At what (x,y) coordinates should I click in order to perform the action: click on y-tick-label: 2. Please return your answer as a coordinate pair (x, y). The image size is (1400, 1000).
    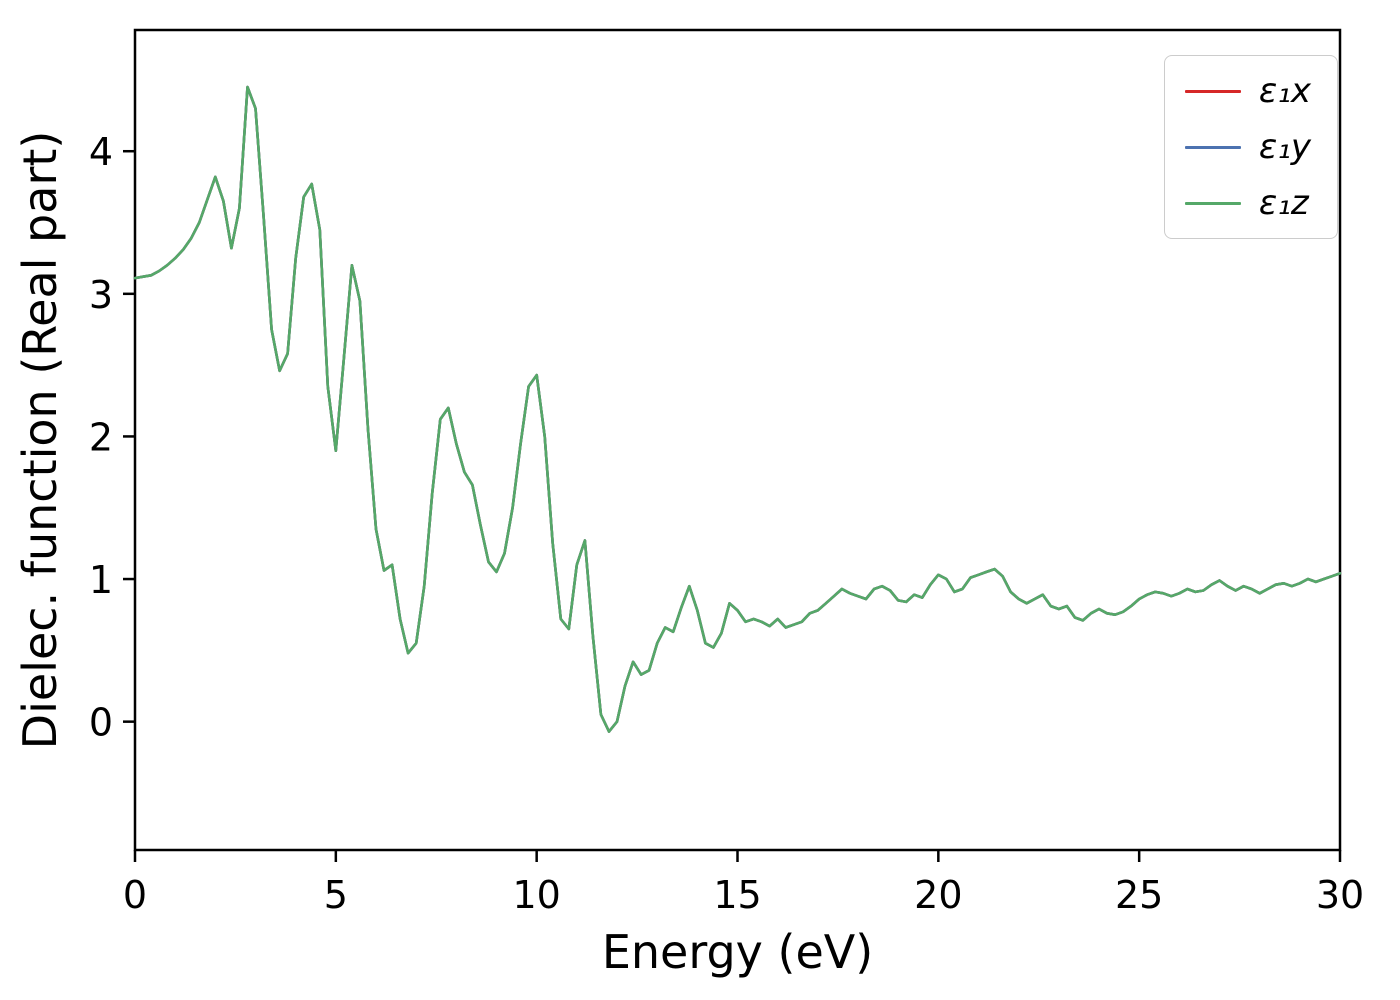
    Looking at the image, I should click on (101, 437).